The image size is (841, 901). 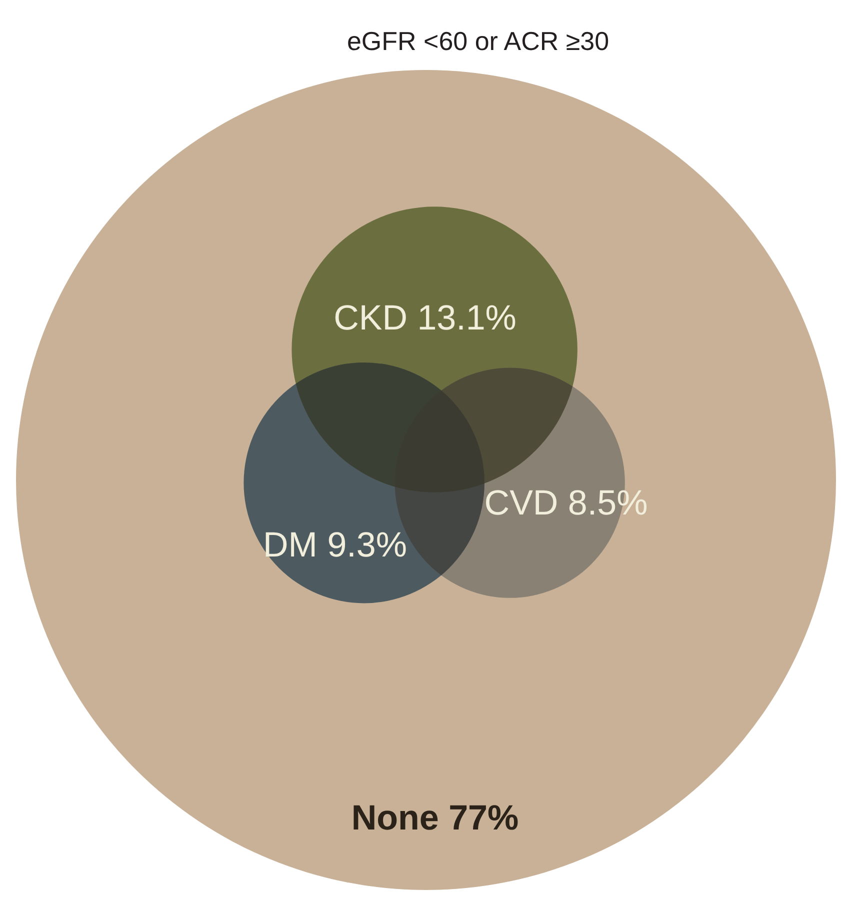 I want to click on category-label: DM, so click(x=290, y=545).